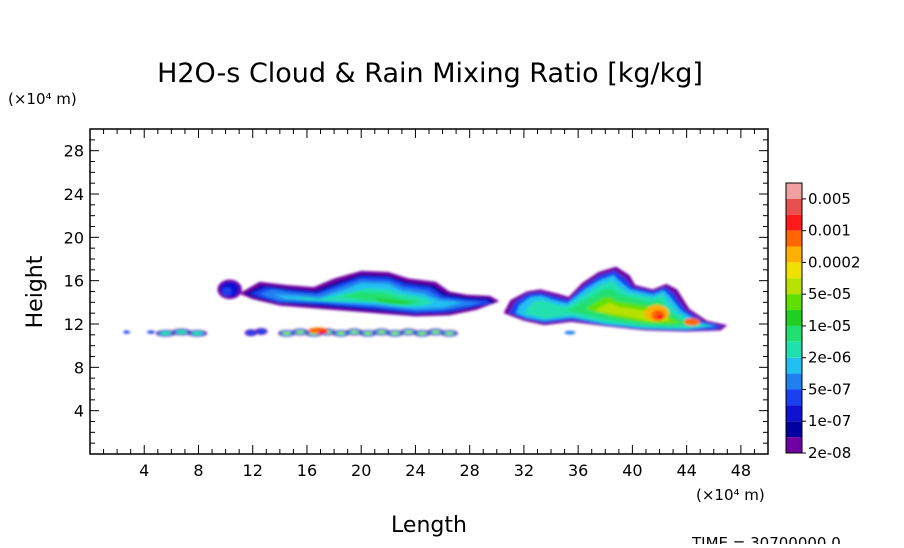 Image resolution: width=904 pixels, height=548 pixels. Describe the element at coordinates (829, 421) in the screenshot. I see `colorbar-label: 1e-07` at that location.